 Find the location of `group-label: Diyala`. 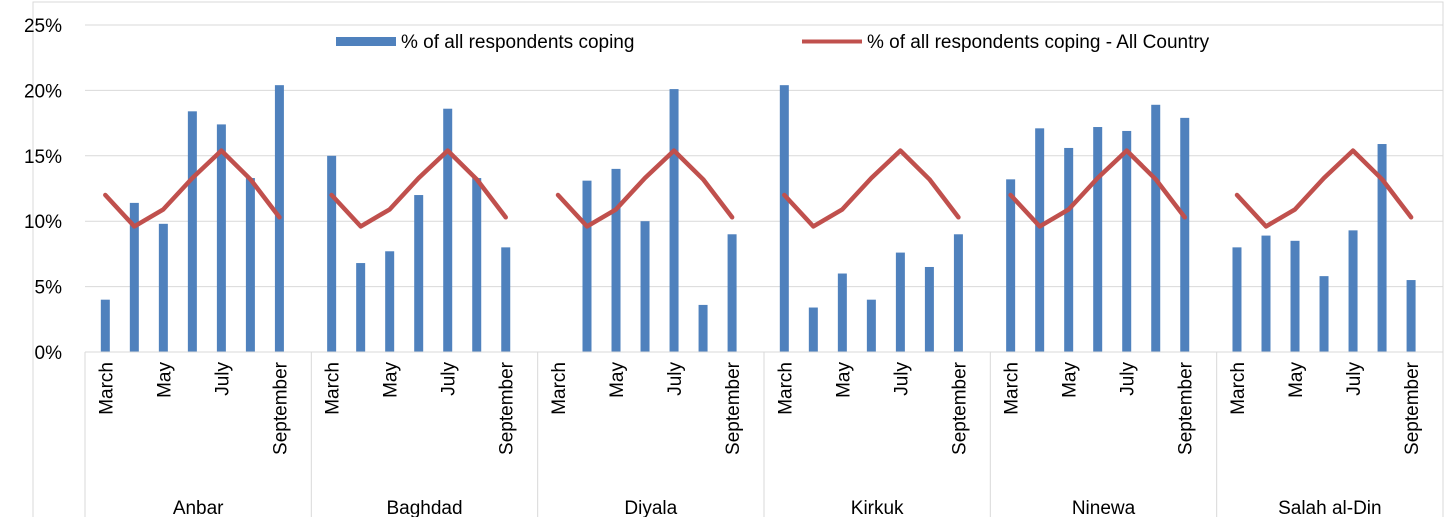

group-label: Diyala is located at coordinates (650, 507).